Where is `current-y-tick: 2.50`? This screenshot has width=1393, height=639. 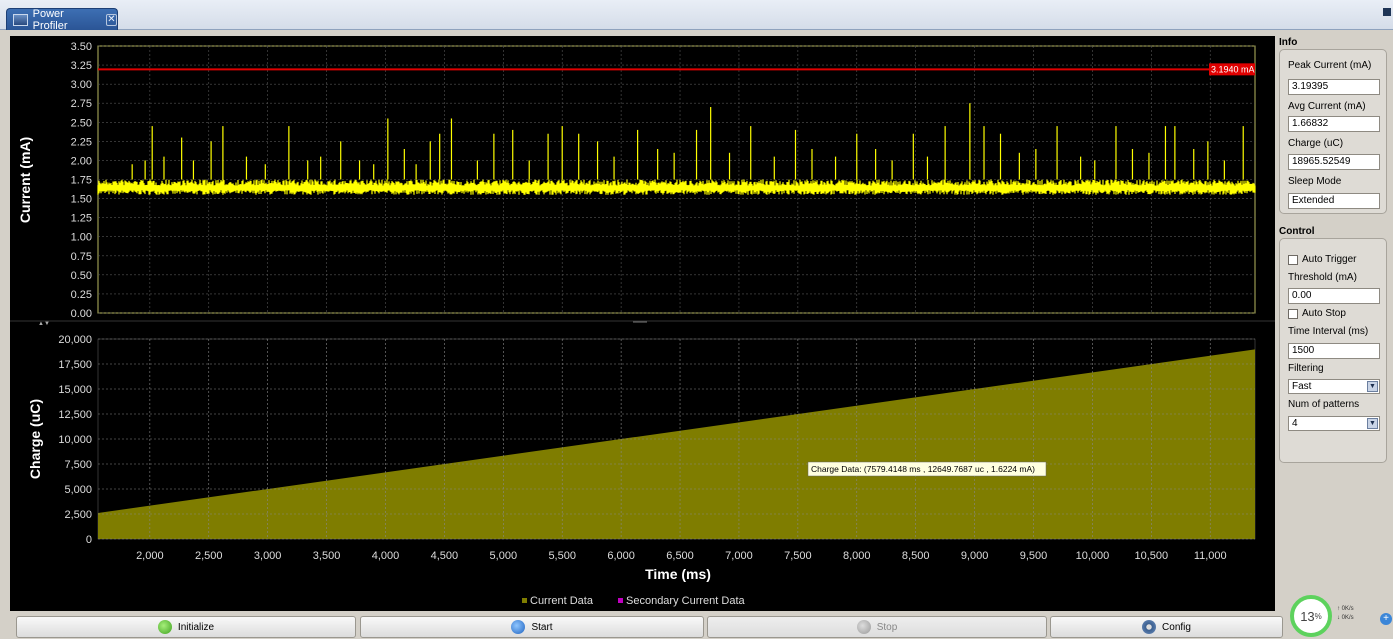 current-y-tick: 2.50 is located at coordinates (81, 123).